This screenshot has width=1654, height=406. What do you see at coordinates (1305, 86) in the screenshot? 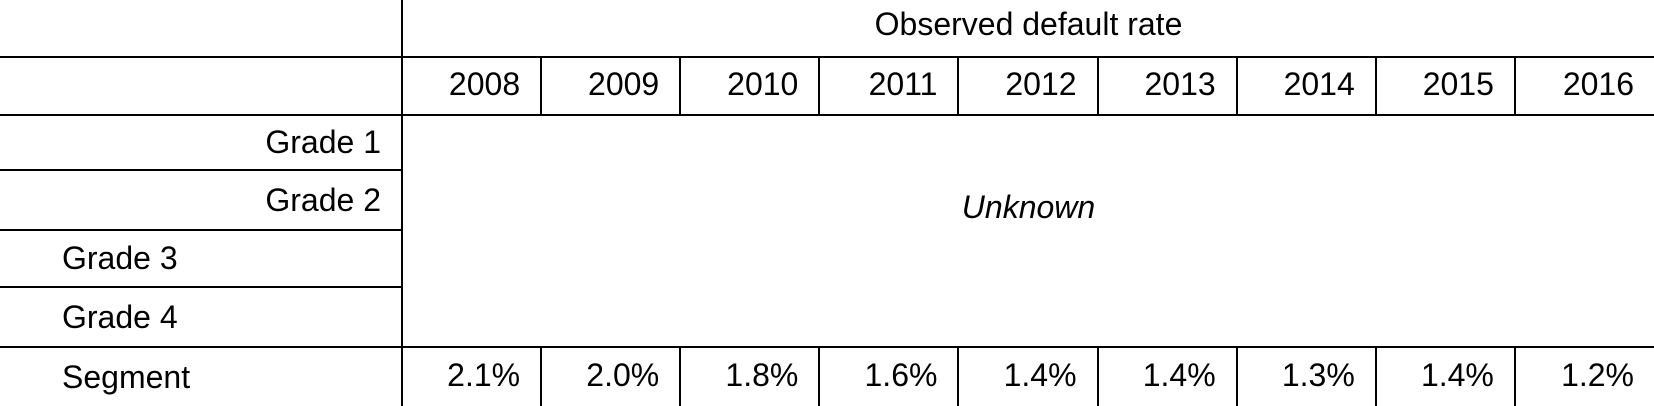
I see `year-header-2014: 2014` at bounding box center [1305, 86].